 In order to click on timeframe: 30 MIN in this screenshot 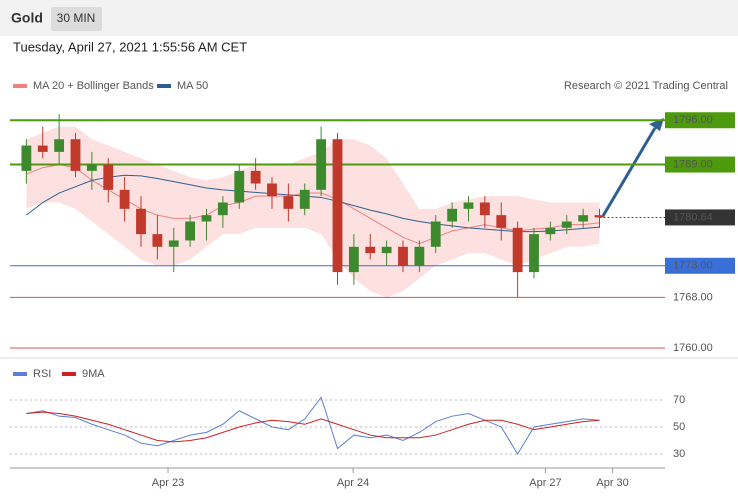, I will do `click(76, 18)`.